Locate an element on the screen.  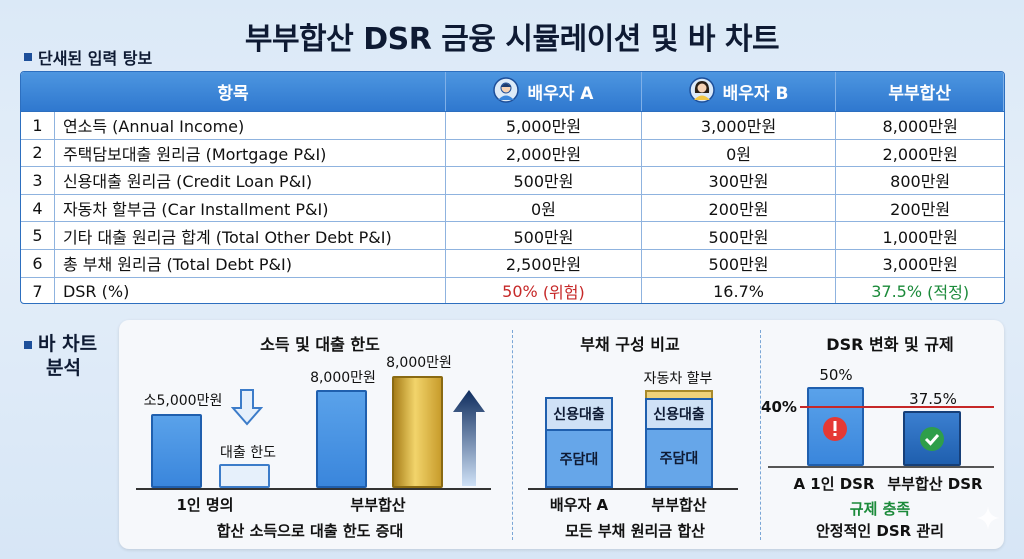
row-total: 2,000만원 is located at coordinates (920, 154).